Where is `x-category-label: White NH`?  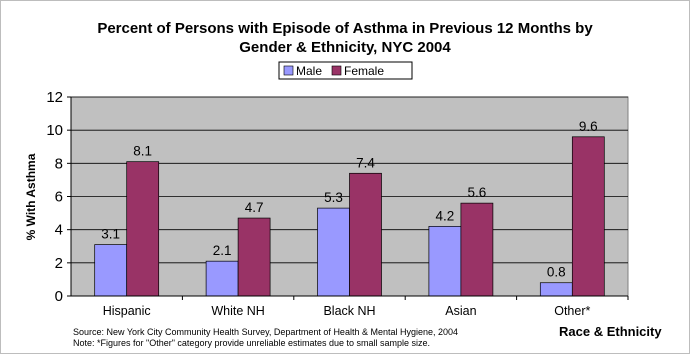 x-category-label: White NH is located at coordinates (237, 311).